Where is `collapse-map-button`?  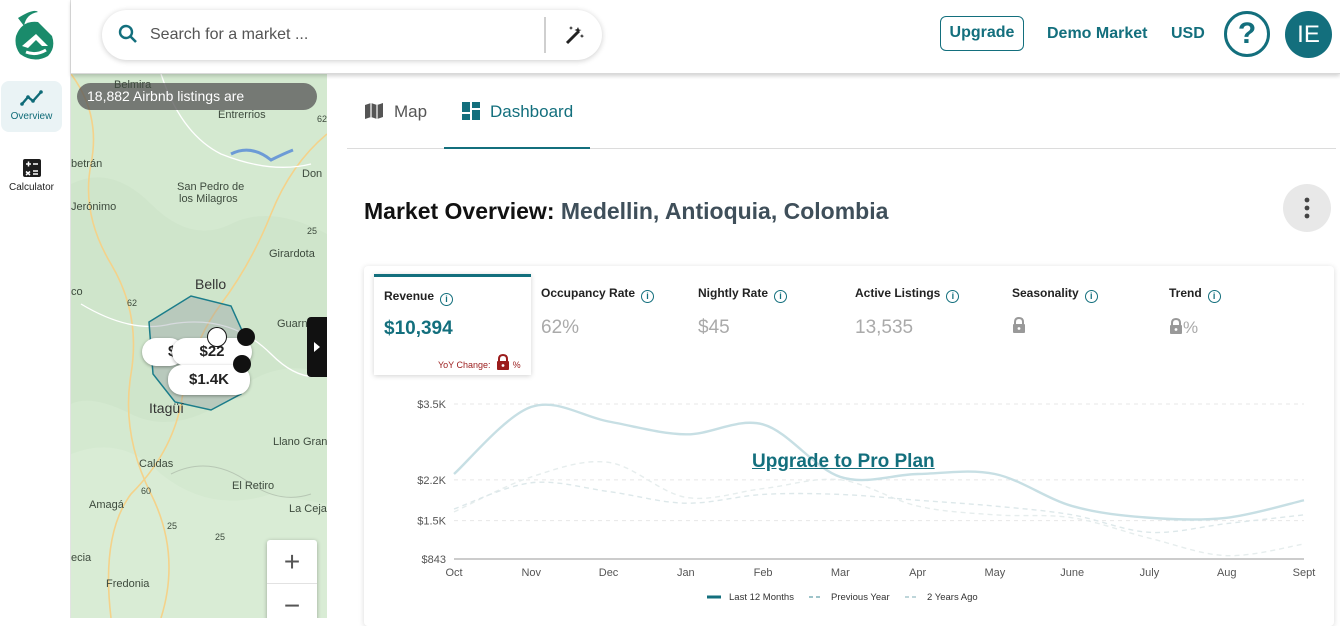 collapse-map-button is located at coordinates (317, 347).